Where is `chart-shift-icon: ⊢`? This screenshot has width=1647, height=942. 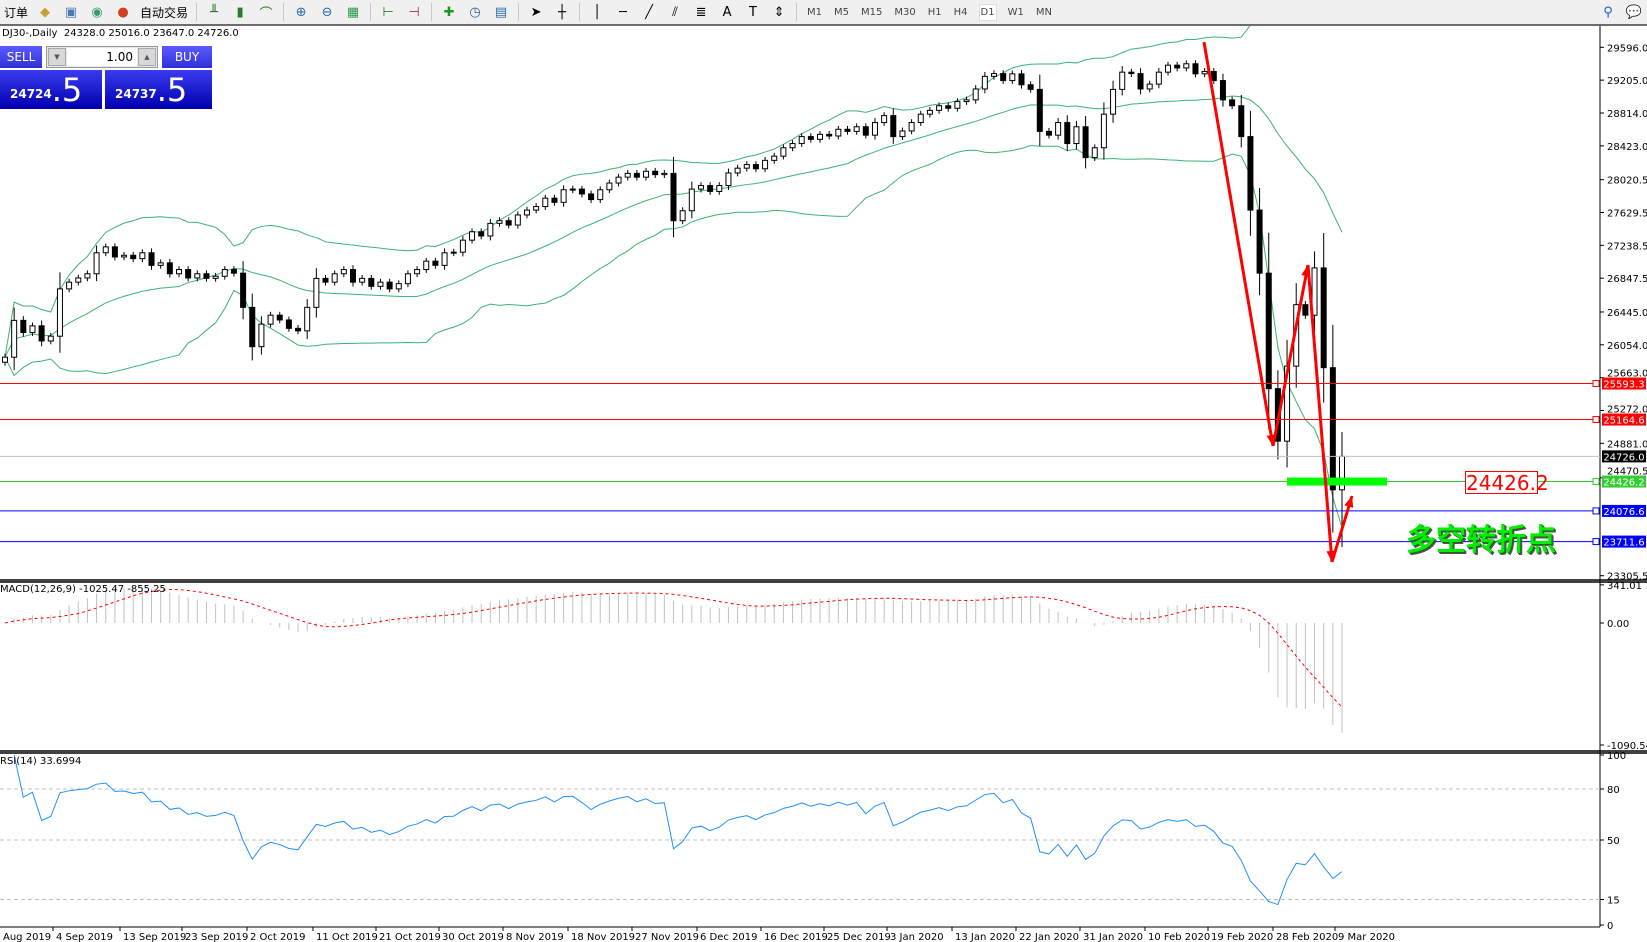
chart-shift-icon: ⊢ is located at coordinates (388, 12).